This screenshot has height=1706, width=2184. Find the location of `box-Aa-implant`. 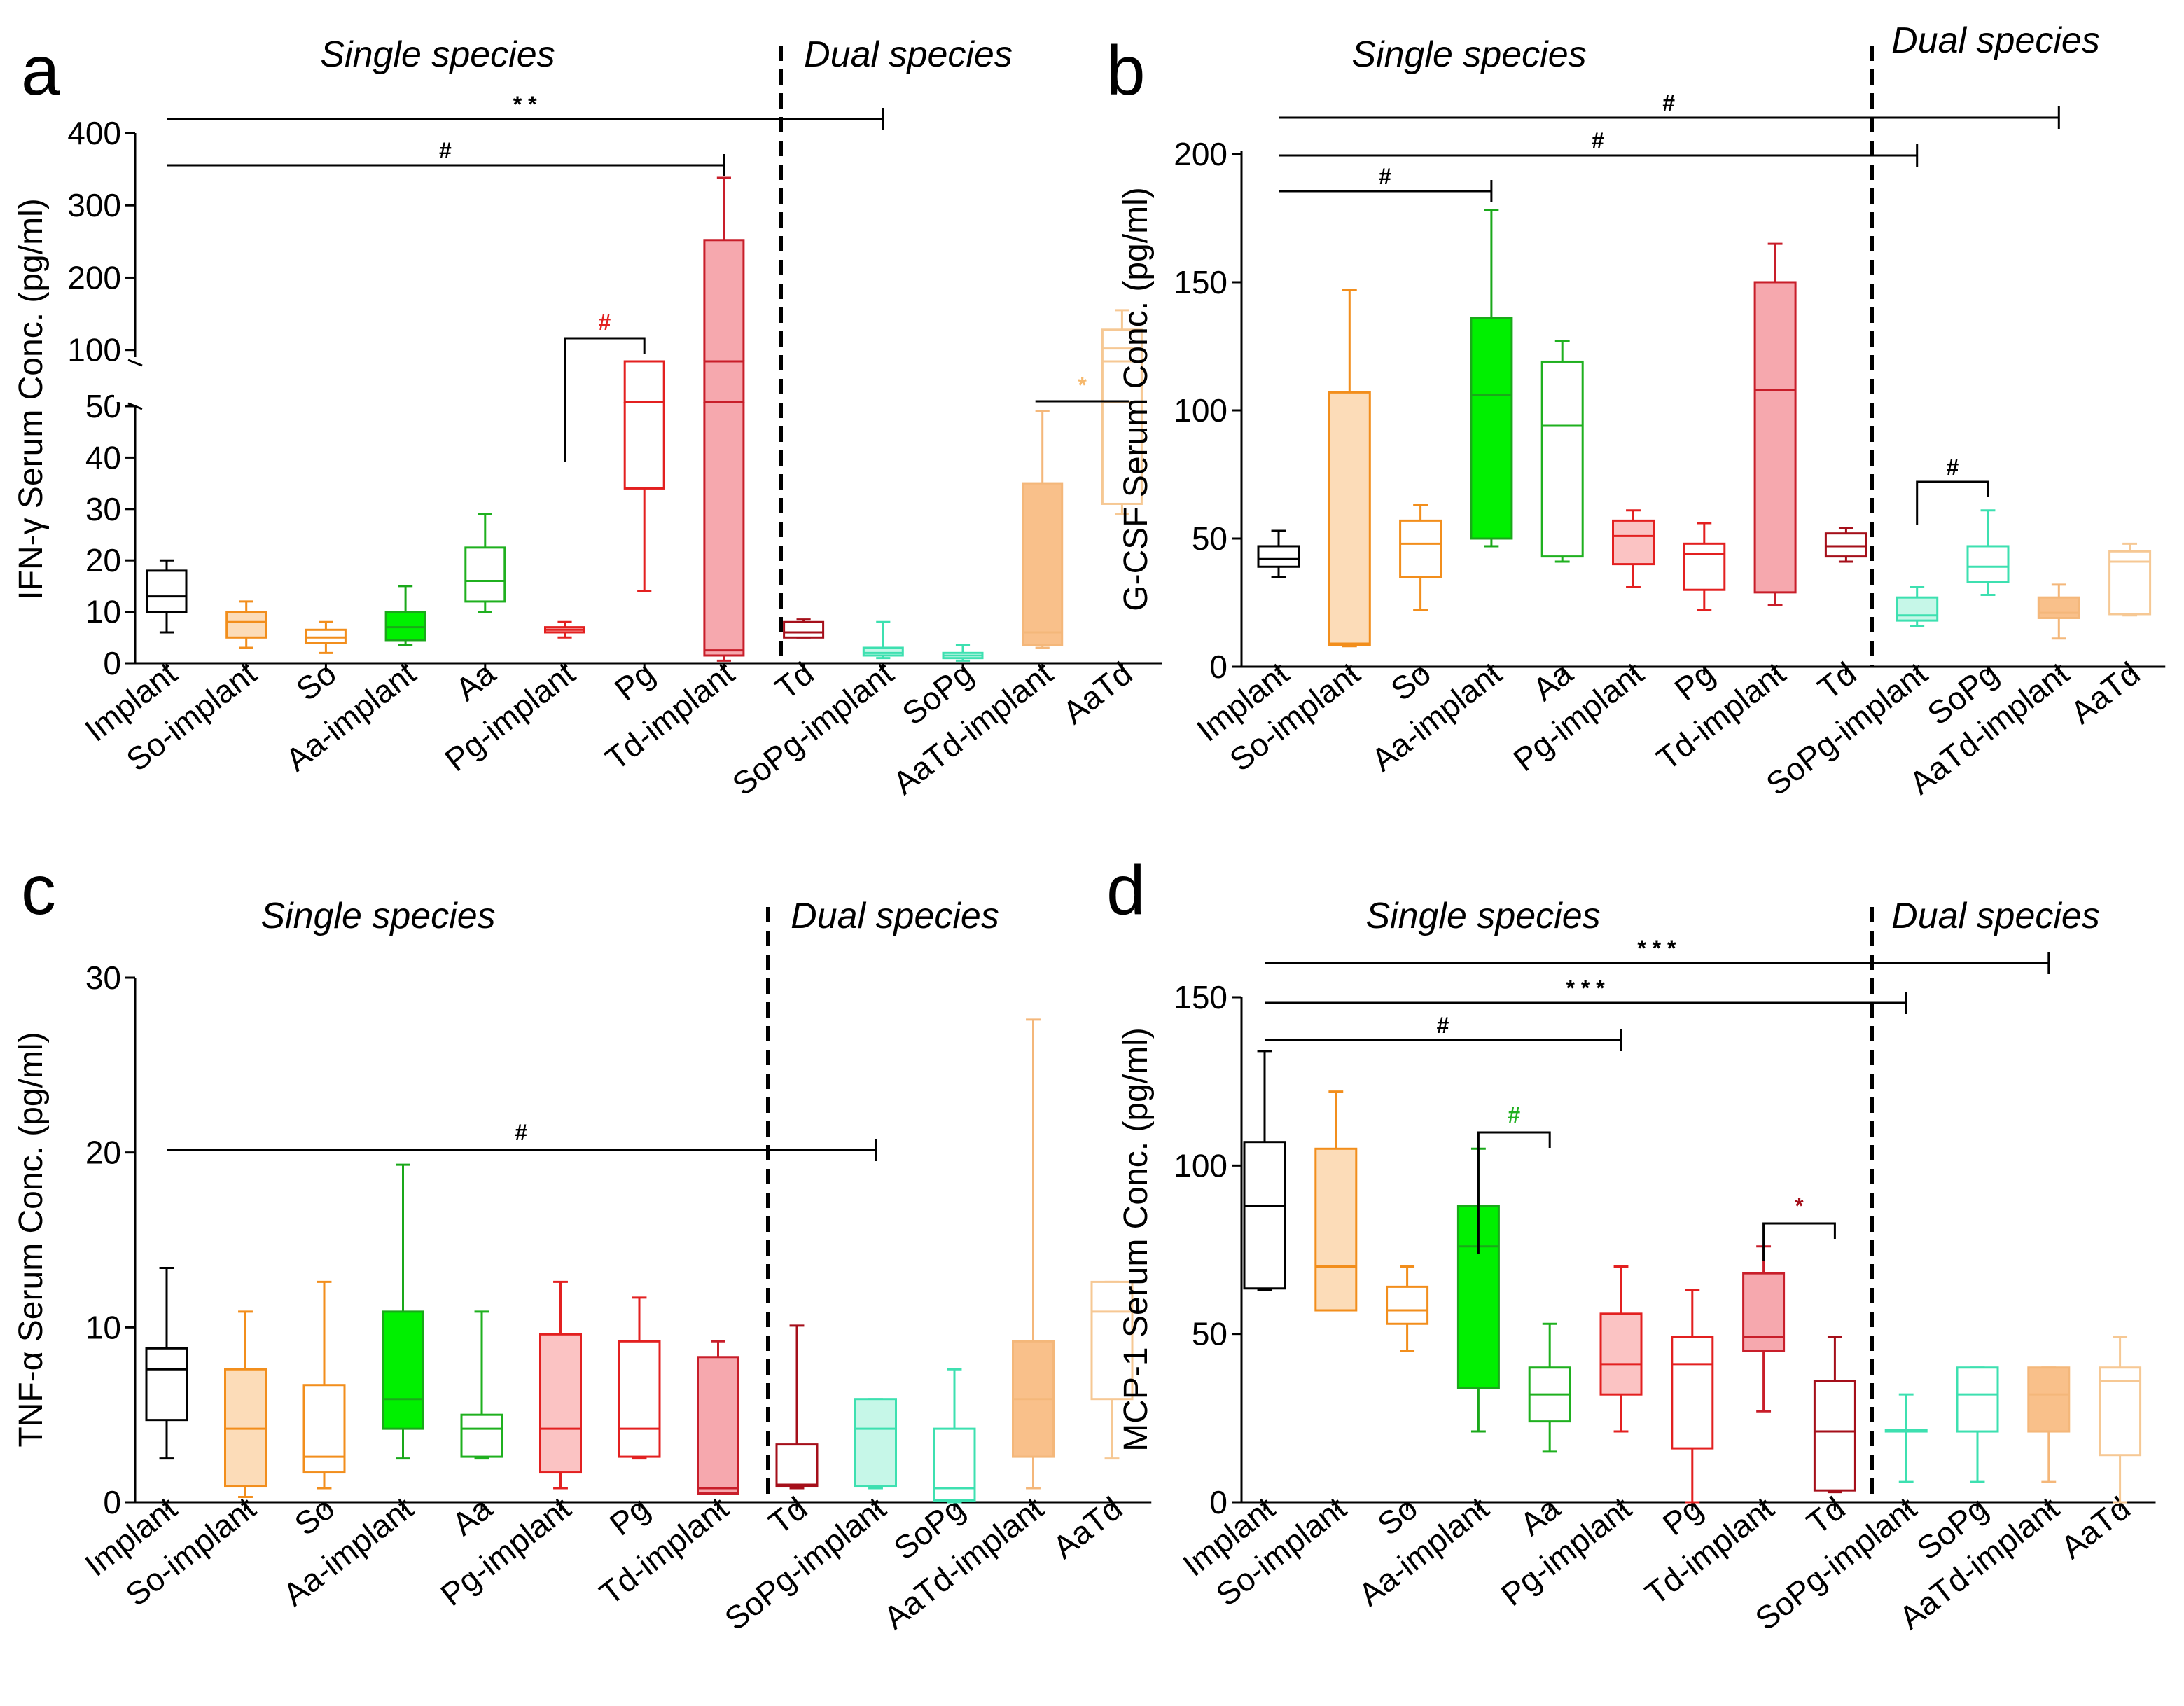

box-Aa-implant is located at coordinates (403, 1311).